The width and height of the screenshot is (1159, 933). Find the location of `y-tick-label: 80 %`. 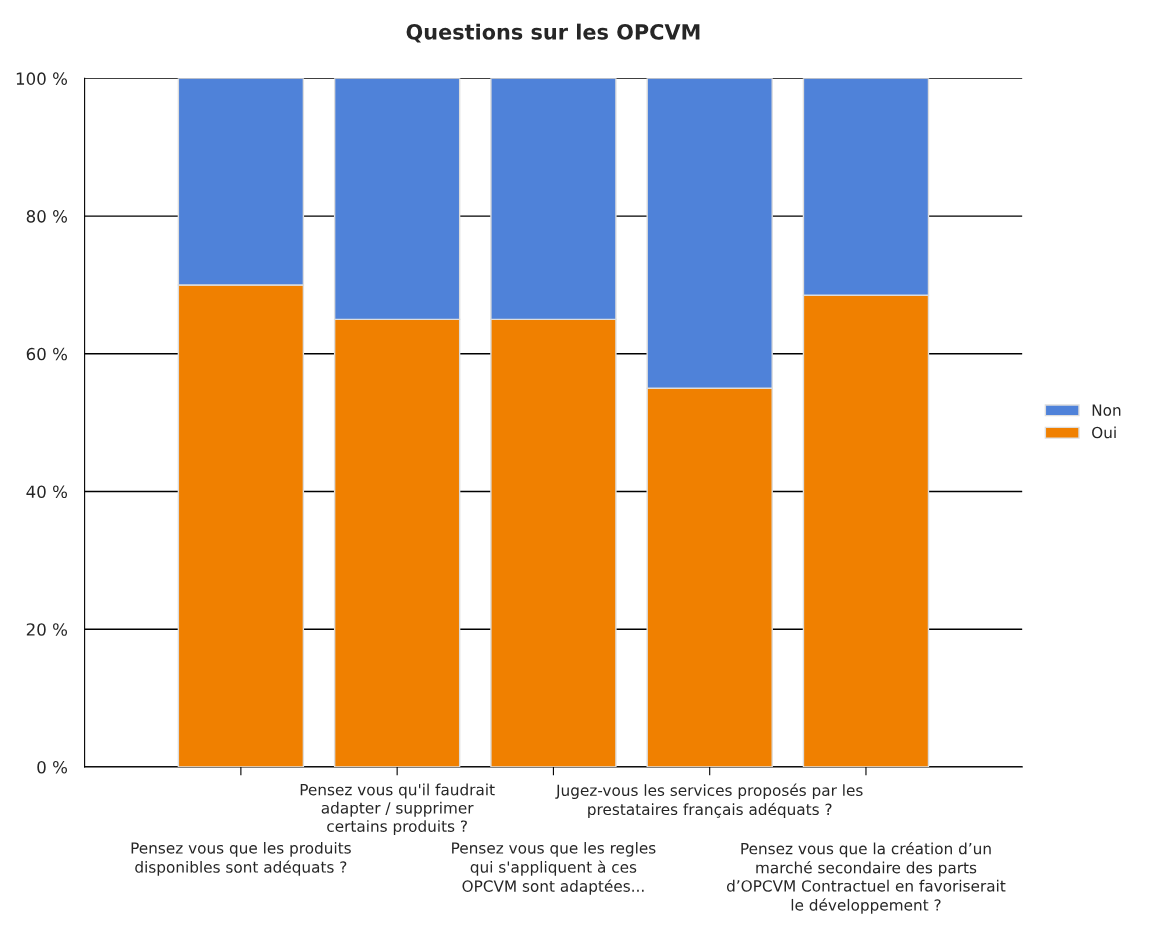

y-tick-label: 80 % is located at coordinates (47, 216).